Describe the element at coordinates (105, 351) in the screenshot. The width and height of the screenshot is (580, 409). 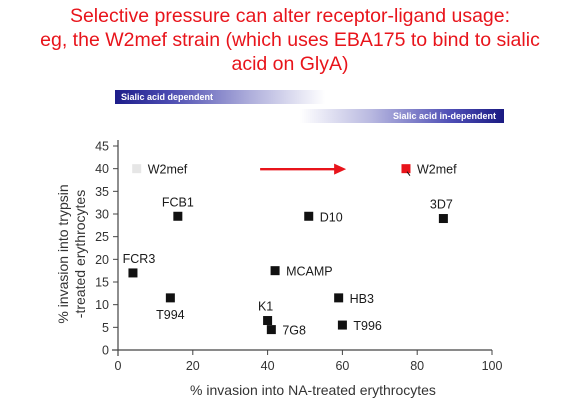
I see `y-tick-label: 0` at that location.